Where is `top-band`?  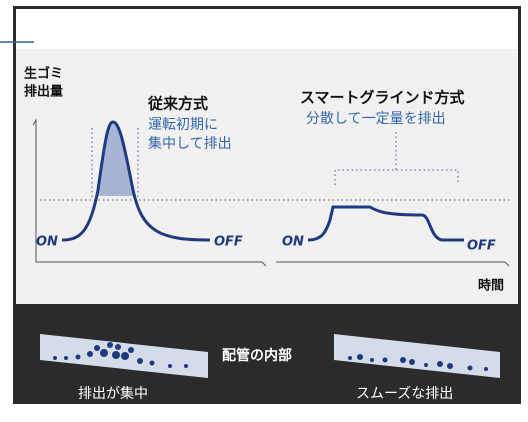 top-band is located at coordinates (267, 29).